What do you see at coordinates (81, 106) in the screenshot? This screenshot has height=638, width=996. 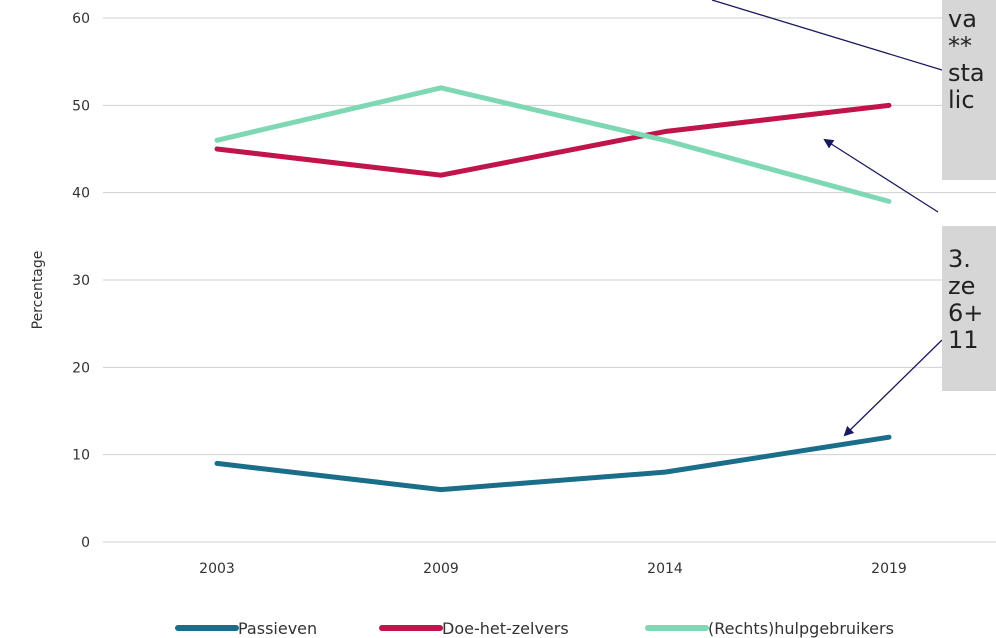 I see `y-tick-label: 50` at bounding box center [81, 106].